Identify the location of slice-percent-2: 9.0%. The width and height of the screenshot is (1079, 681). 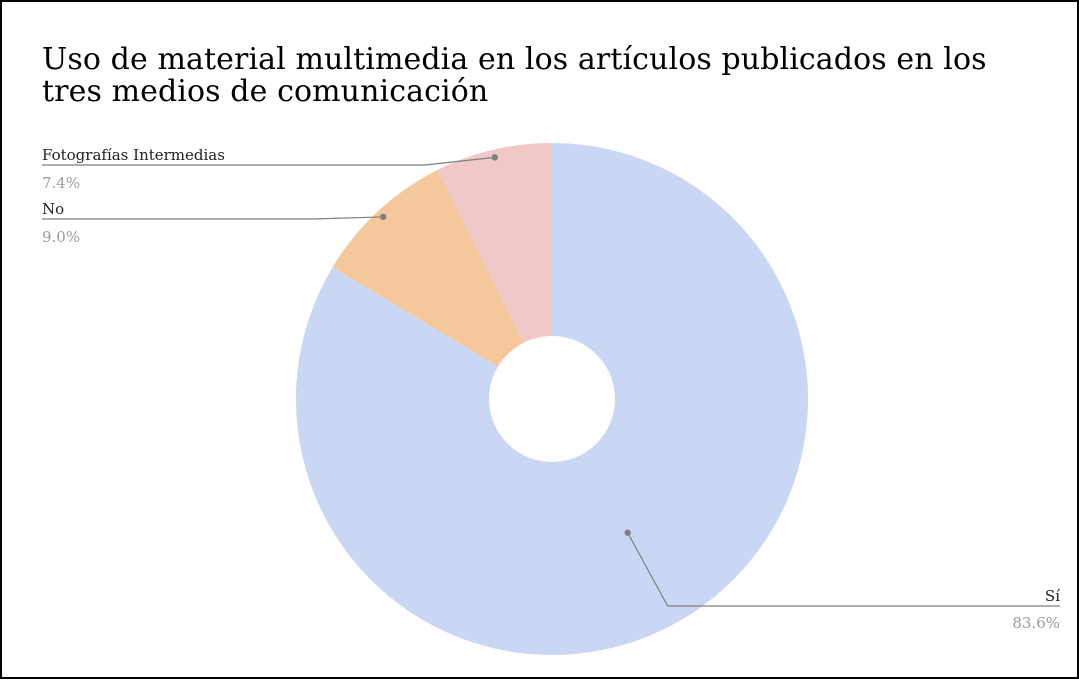
(61, 237).